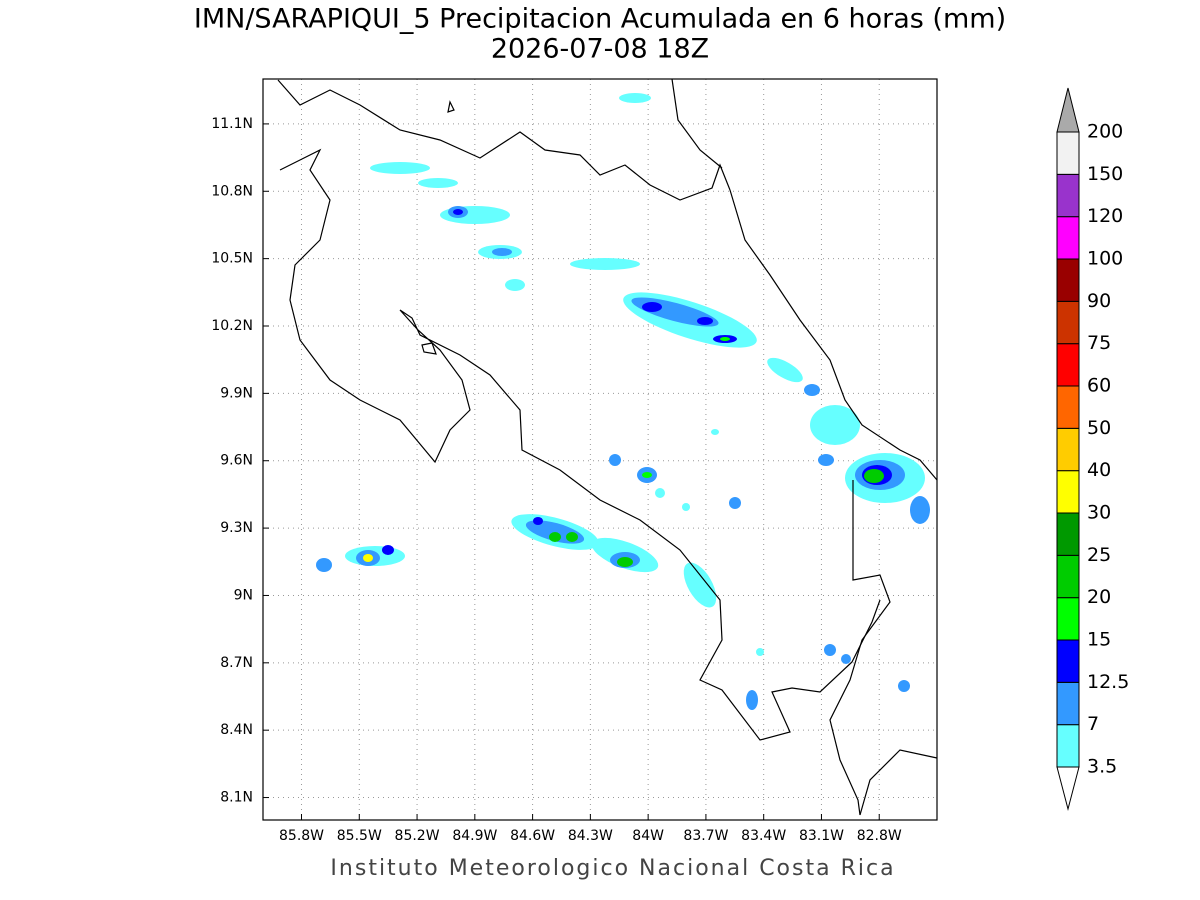 This screenshot has height=900, width=1200. Describe the element at coordinates (236, 393) in the screenshot. I see `y-tick-label: 9.9N` at that location.